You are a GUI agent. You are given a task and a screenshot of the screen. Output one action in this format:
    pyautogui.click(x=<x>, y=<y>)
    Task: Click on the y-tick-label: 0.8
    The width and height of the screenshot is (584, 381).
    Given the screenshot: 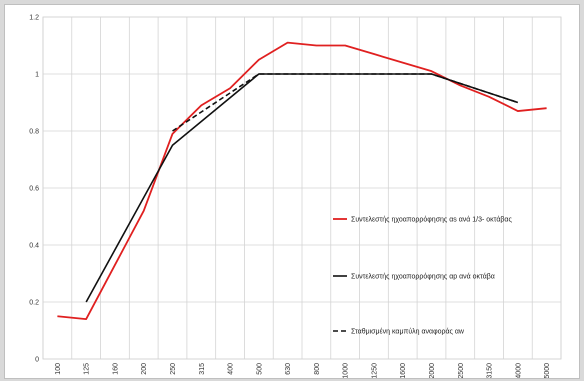 What is the action you would take?
    pyautogui.click(x=34, y=132)
    